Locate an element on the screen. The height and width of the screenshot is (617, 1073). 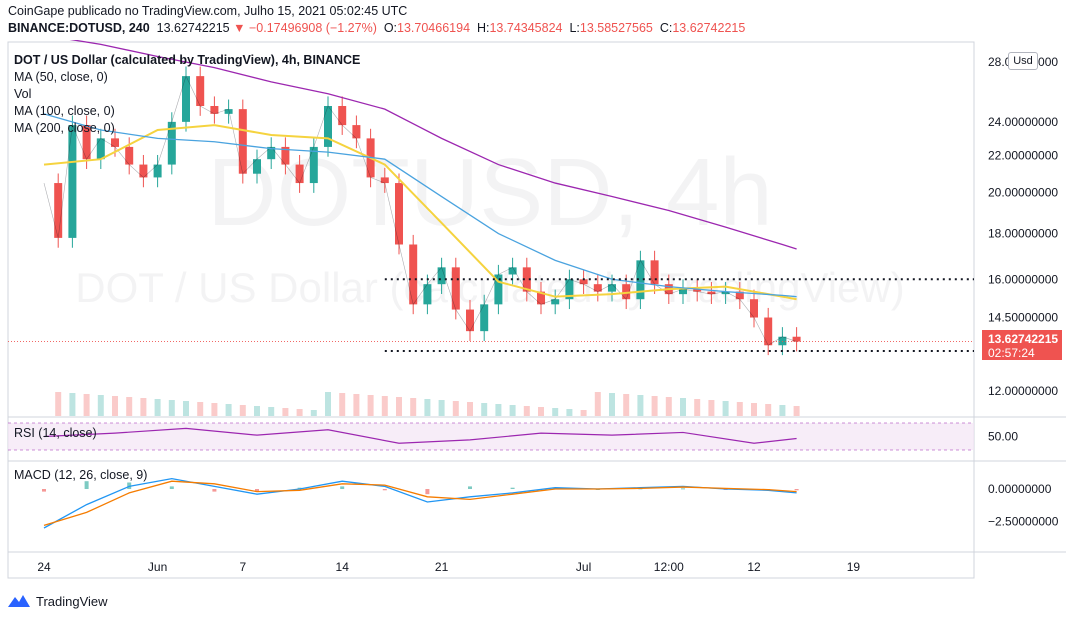
macd-pane: 0.00000000 −2.50000000 is located at coordinates (550, 503).